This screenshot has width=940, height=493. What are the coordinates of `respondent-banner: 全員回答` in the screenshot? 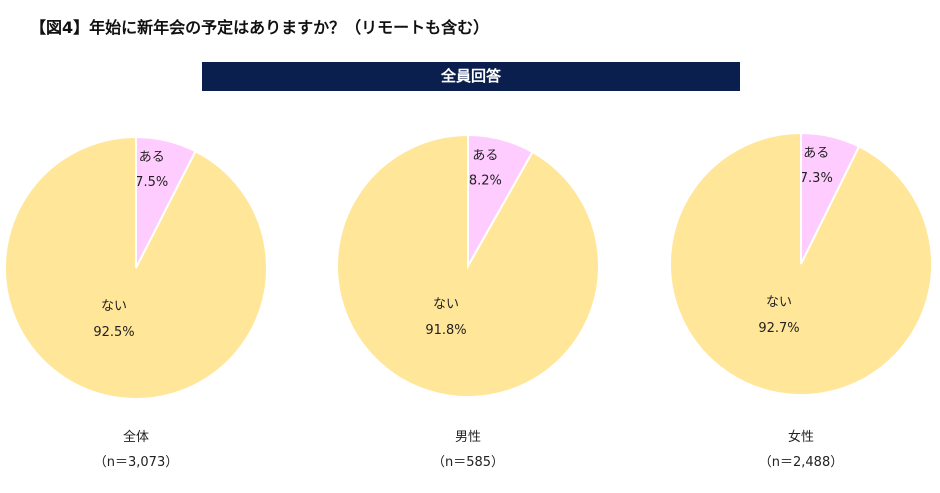 It's located at (471, 76).